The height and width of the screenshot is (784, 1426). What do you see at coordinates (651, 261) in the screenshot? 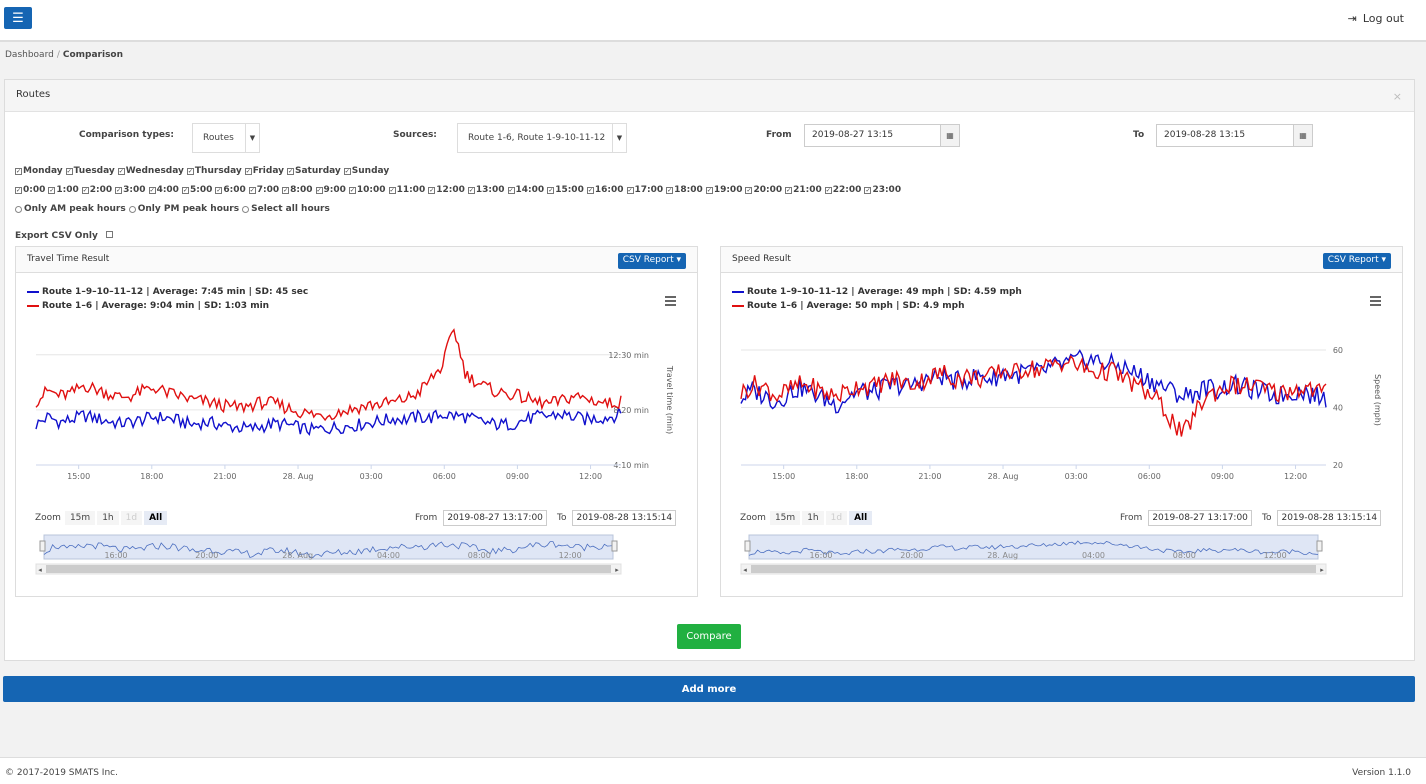
I see `travel-csv-report-button: CSV Report ▾` at bounding box center [651, 261].